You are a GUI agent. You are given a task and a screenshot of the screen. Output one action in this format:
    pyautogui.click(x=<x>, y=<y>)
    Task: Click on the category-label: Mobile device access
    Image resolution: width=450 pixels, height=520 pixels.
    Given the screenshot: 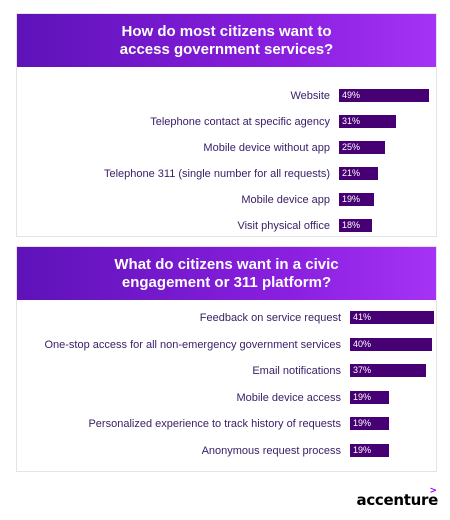 What is the action you would take?
    pyautogui.click(x=288, y=397)
    